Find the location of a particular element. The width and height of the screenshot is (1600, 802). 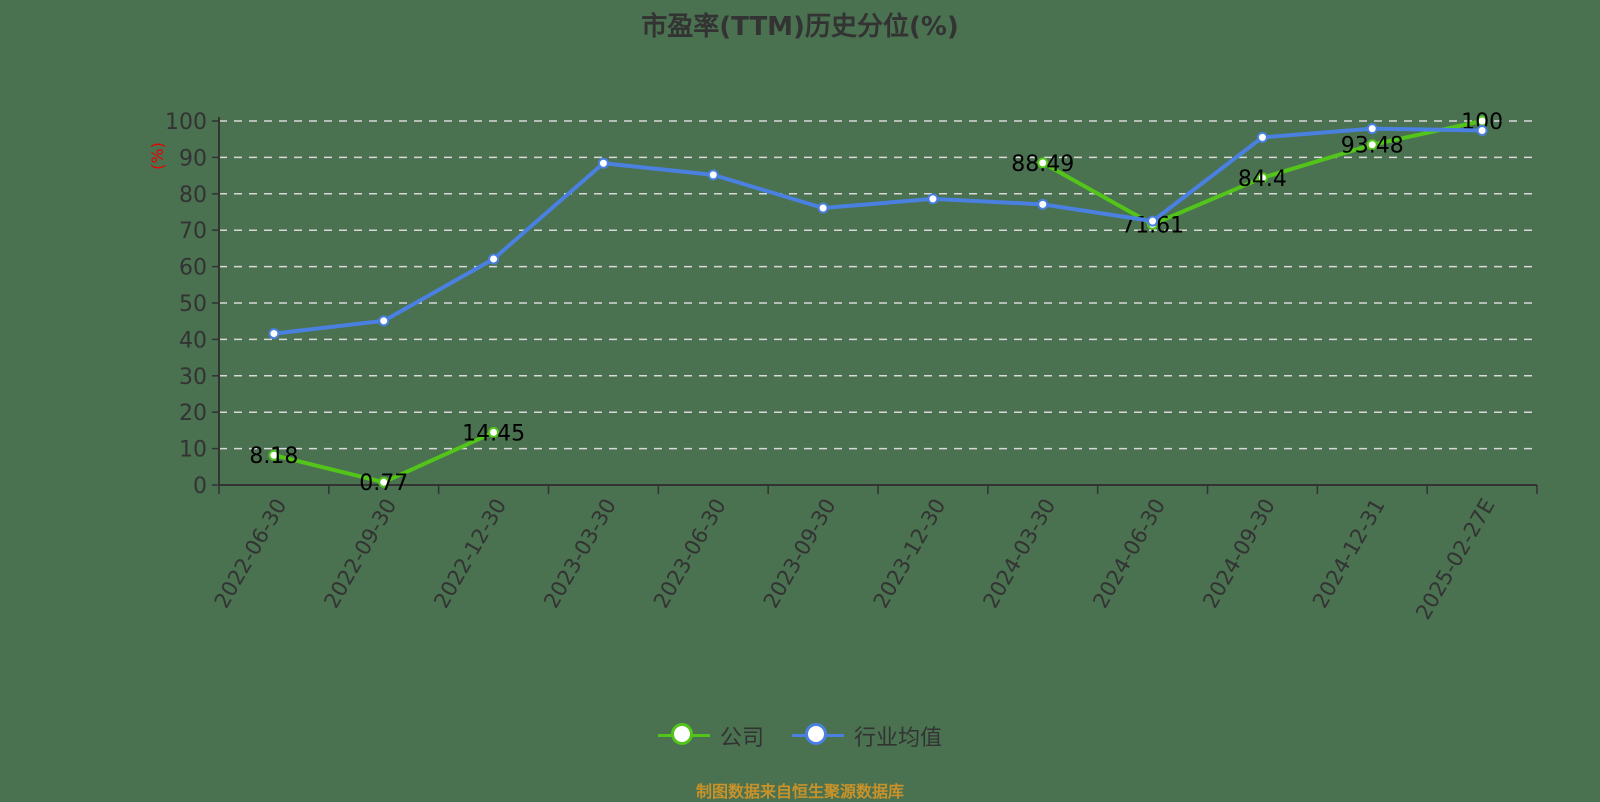

x-tick-label: 2023-06-30 is located at coordinates (690, 554).